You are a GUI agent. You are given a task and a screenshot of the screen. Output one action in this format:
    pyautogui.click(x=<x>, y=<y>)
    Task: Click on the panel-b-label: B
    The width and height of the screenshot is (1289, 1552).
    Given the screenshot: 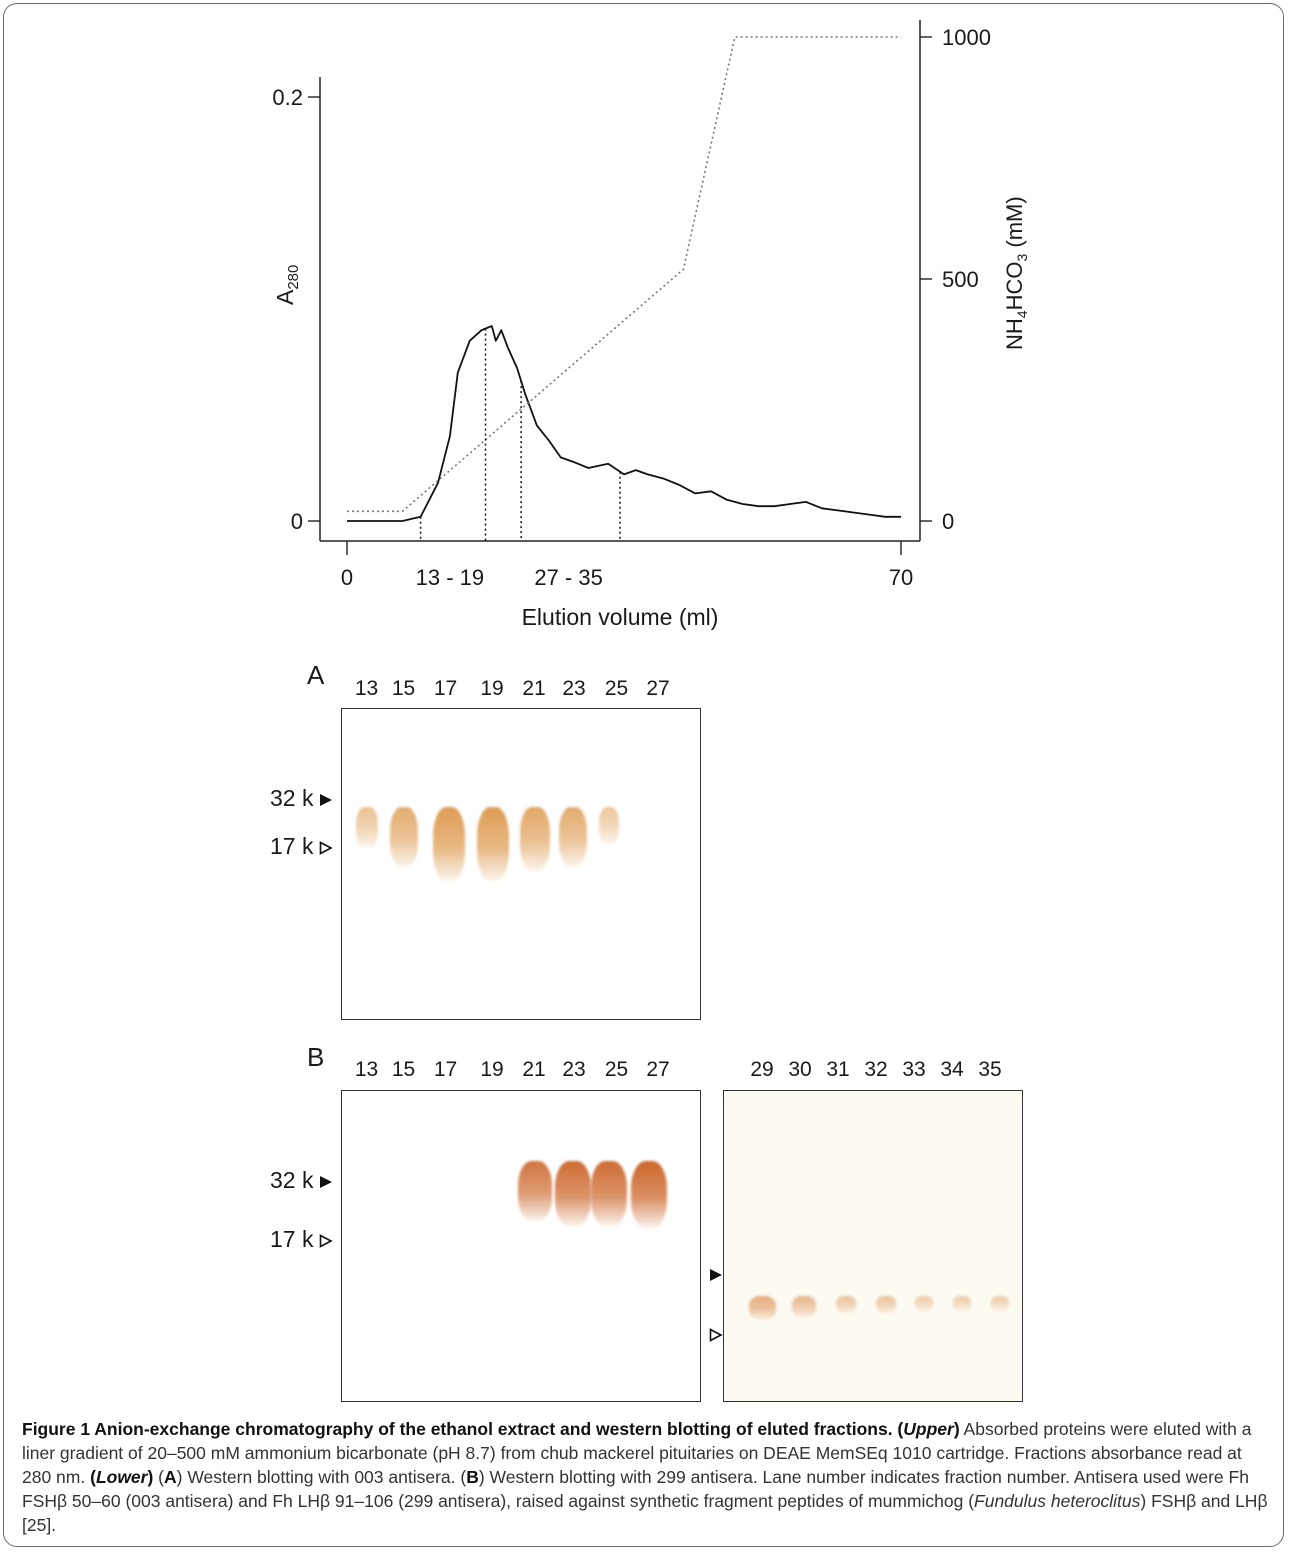 What is the action you would take?
    pyautogui.click(x=316, y=1057)
    